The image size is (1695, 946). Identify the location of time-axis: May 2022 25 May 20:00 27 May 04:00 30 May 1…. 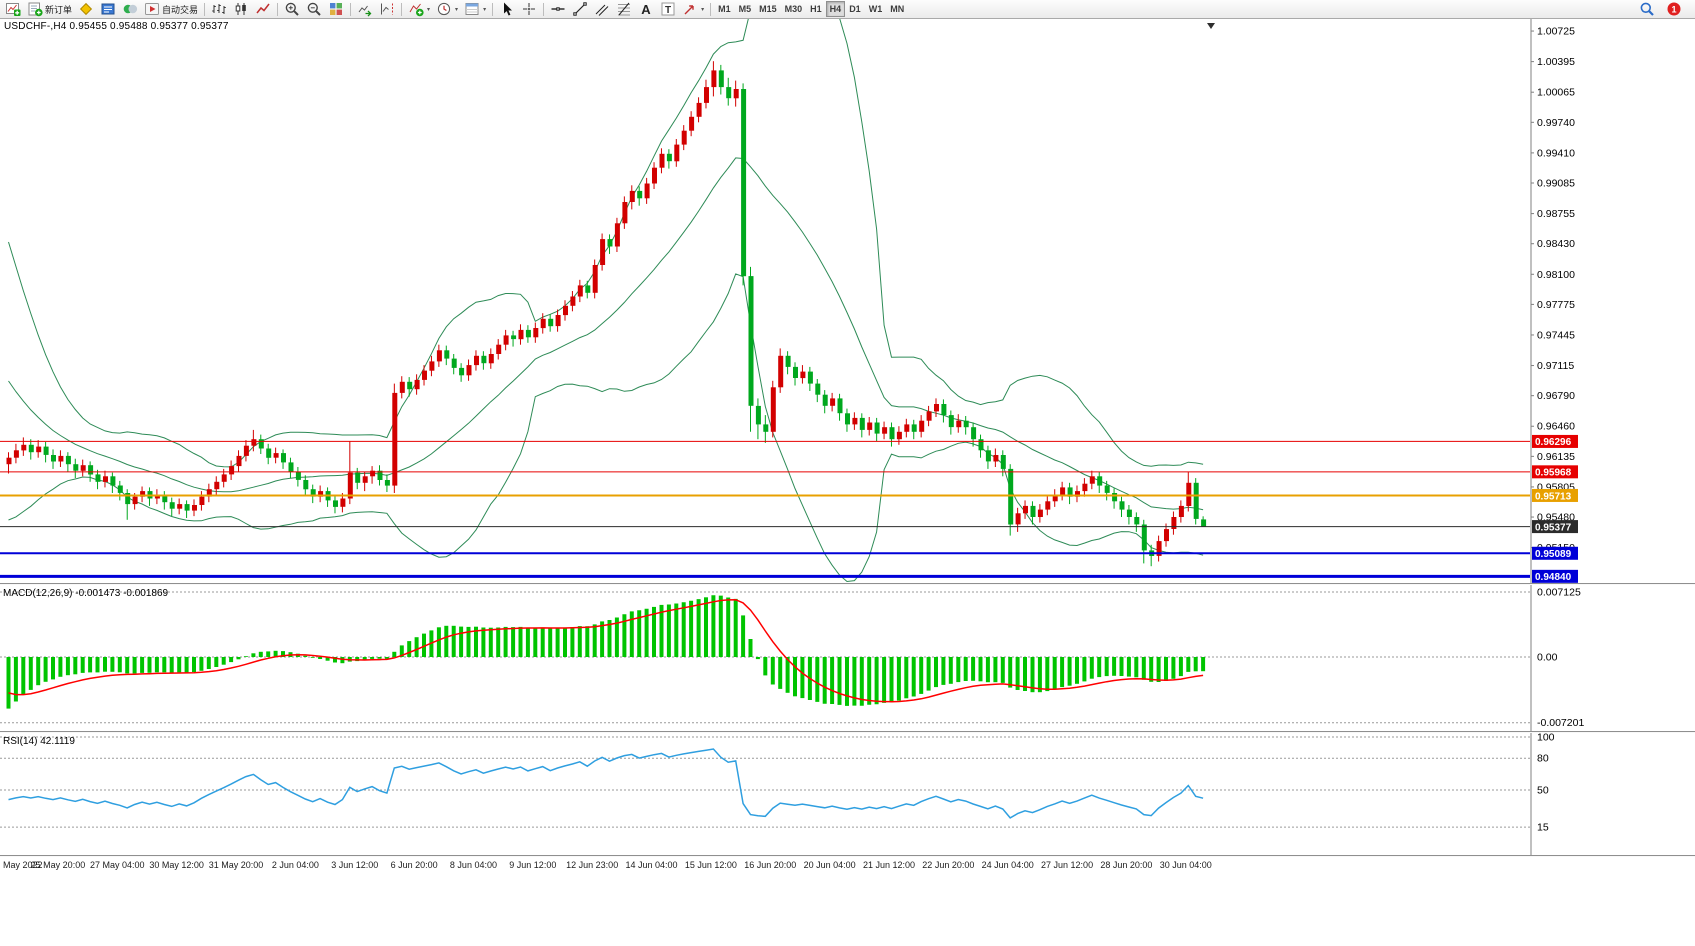
(847, 866).